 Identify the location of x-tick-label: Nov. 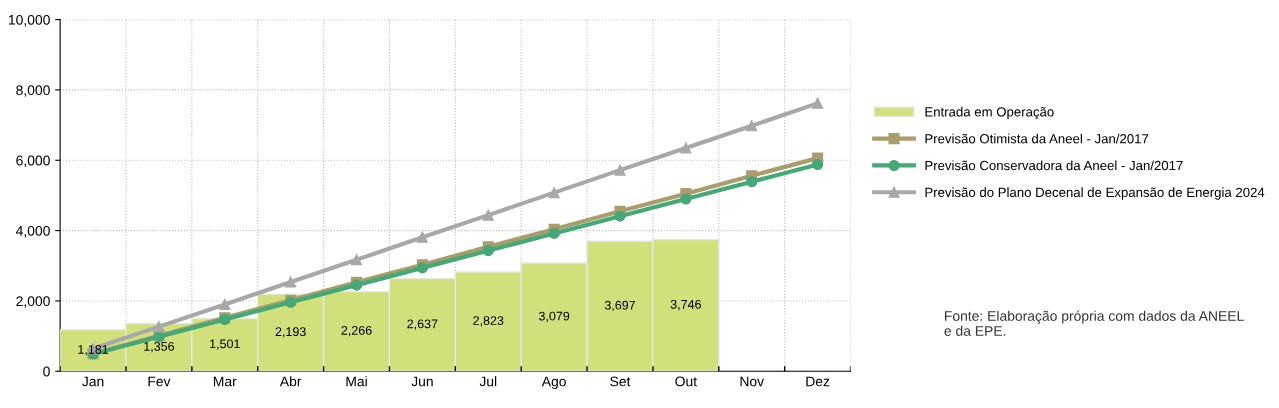
(752, 381).